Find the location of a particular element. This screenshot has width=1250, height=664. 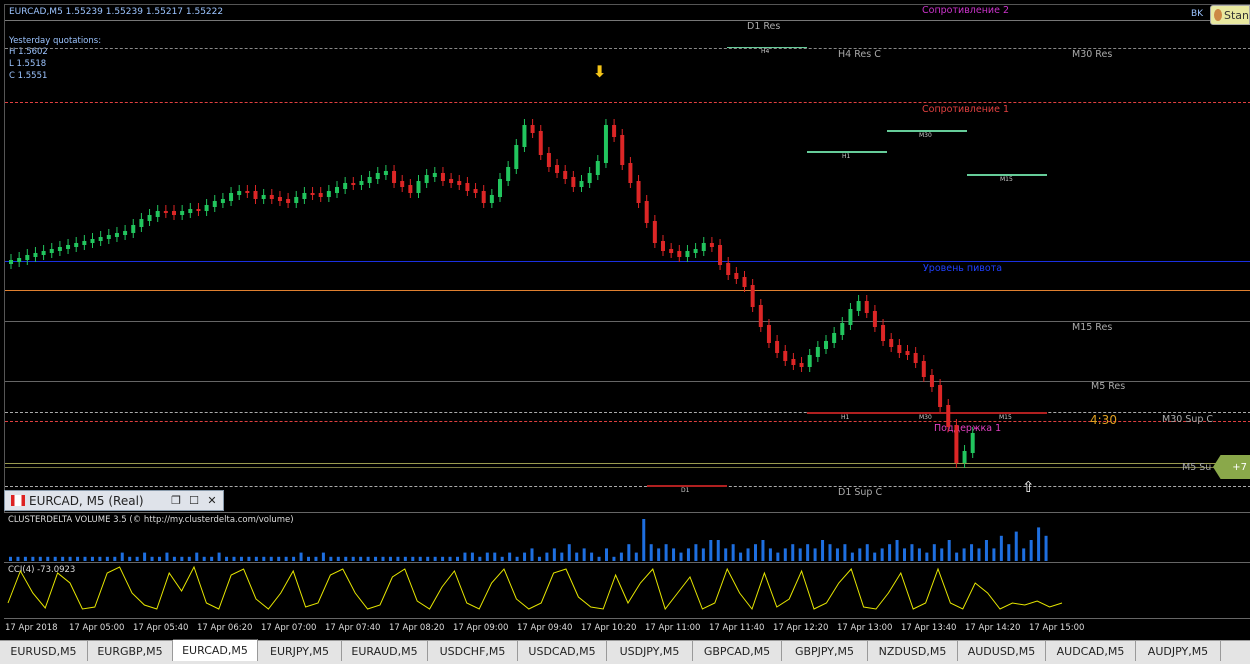

m5-res-line is located at coordinates (627, 381).